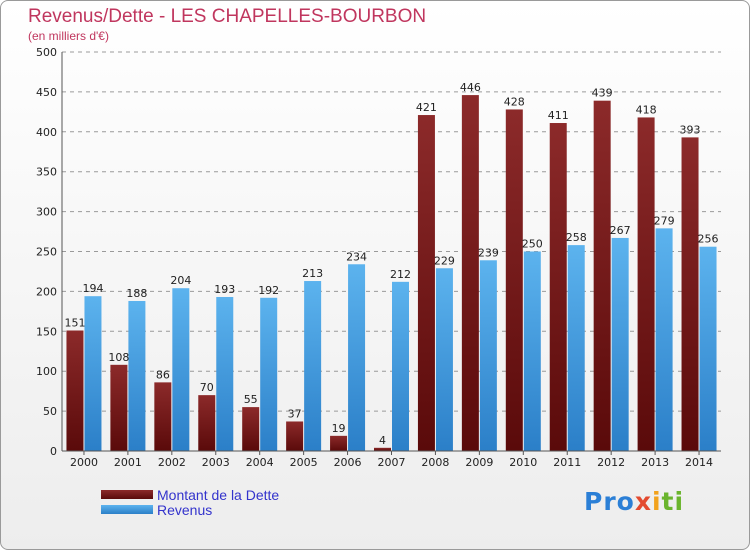 The width and height of the screenshot is (750, 550). I want to click on value-label-revenue: 256, so click(708, 239).